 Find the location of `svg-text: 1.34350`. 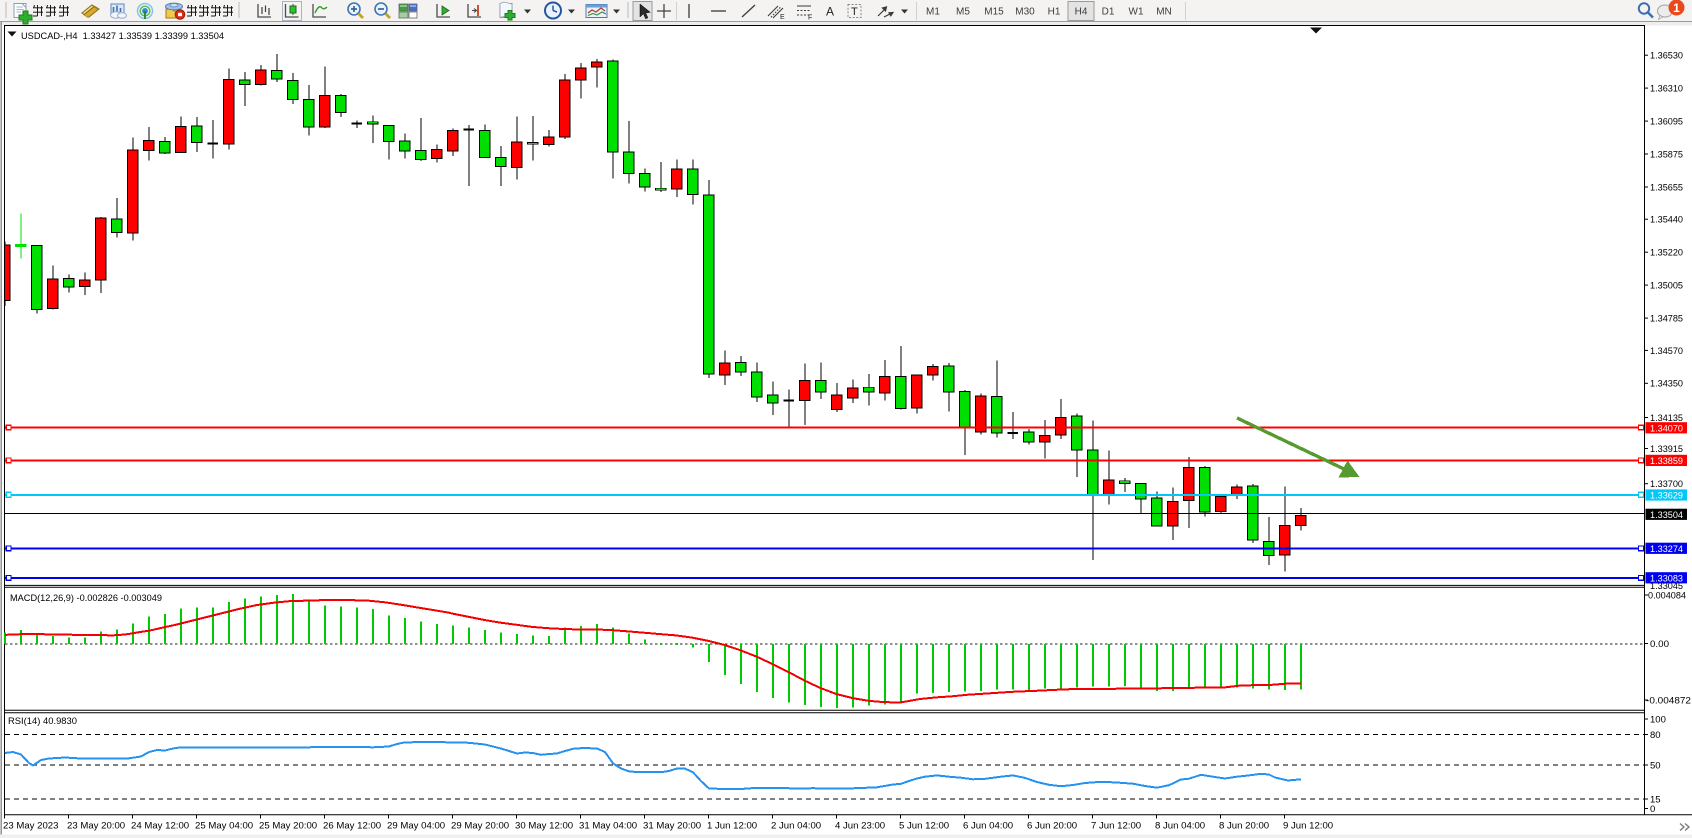

svg-text: 1.34350 is located at coordinates (1666, 384).